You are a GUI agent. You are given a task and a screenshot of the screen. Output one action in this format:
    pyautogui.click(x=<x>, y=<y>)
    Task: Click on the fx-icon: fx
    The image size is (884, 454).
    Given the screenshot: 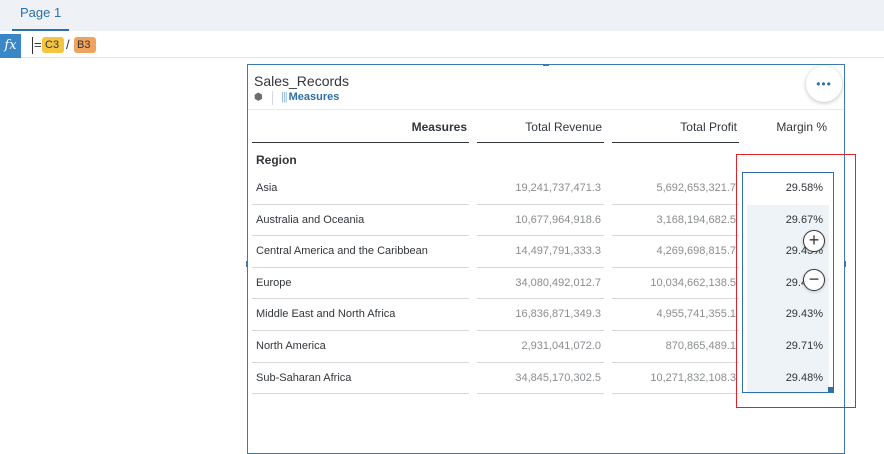 What is the action you would take?
    pyautogui.click(x=10, y=46)
    